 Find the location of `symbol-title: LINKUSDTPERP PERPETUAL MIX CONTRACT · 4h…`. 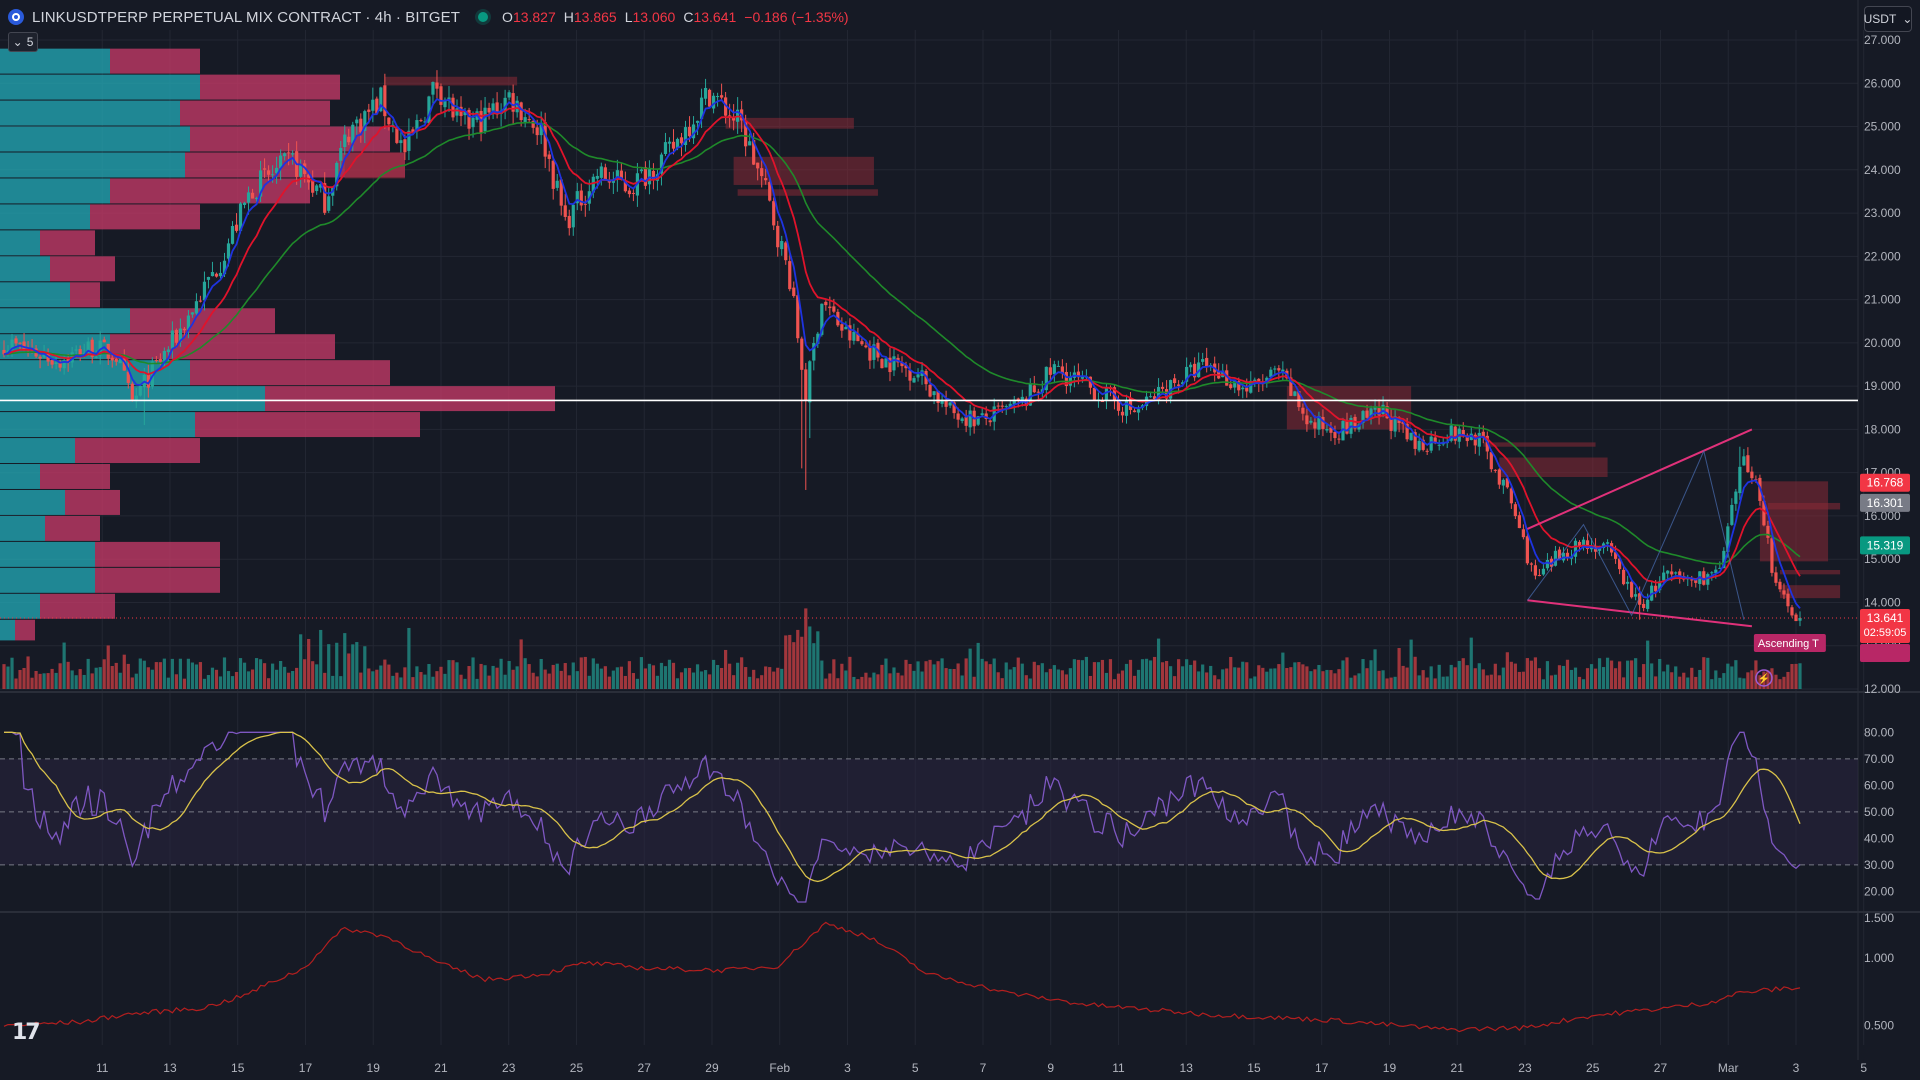

symbol-title: LINKUSDTPERP PERPETUAL MIX CONTRACT · 4h… is located at coordinates (246, 17).